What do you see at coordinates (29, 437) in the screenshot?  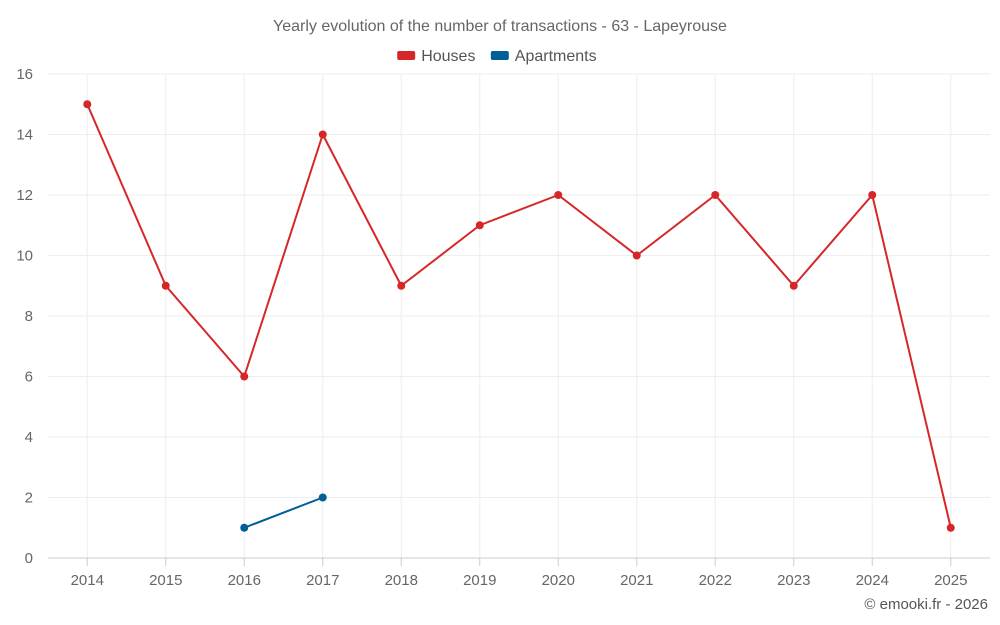 I see `y-tick-label: 4` at bounding box center [29, 437].